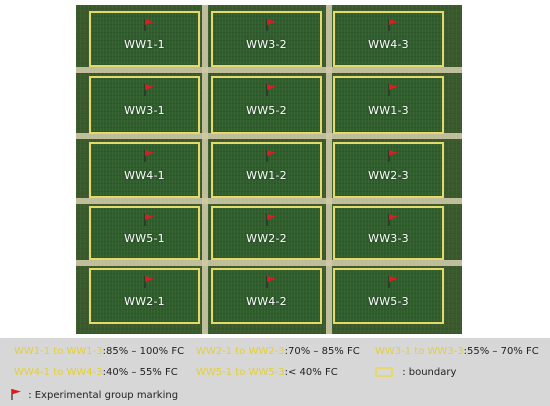 The height and width of the screenshot is (406, 550). I want to click on legend-ww5-value: :< 40% FC, so click(311, 372).